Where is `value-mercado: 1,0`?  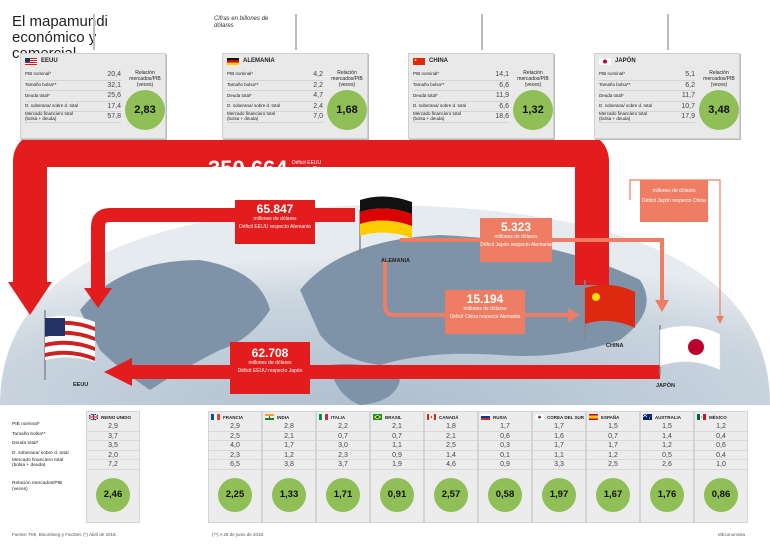 value-mercado: 1,0 is located at coordinates (721, 465).